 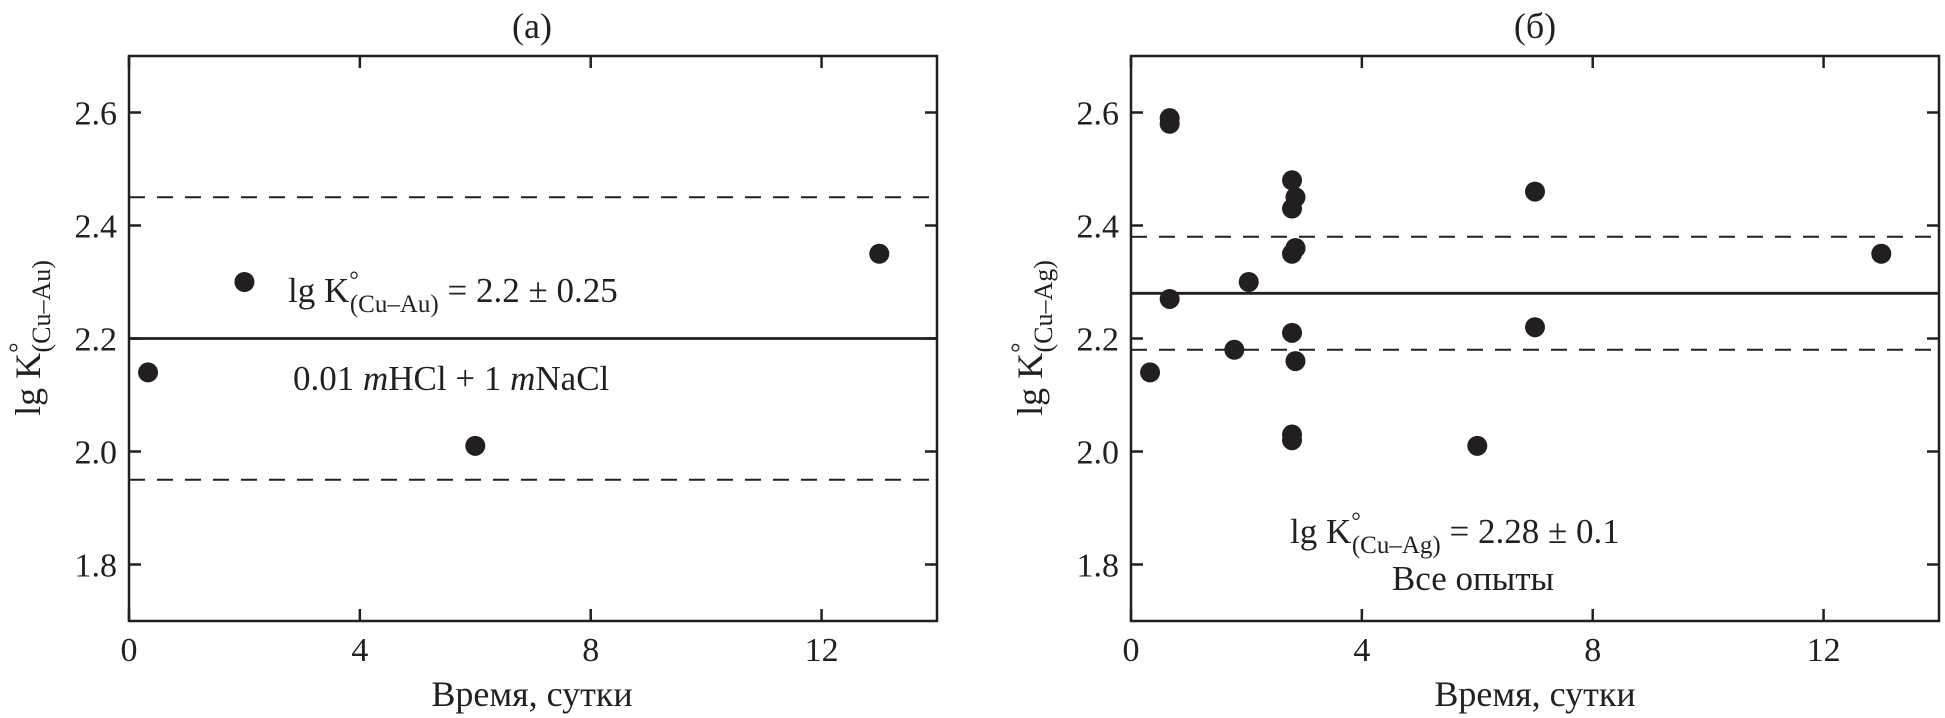 I want to click on panel-a-y-axis-label: lg K°(Cu–Au), so click(x=30, y=338).